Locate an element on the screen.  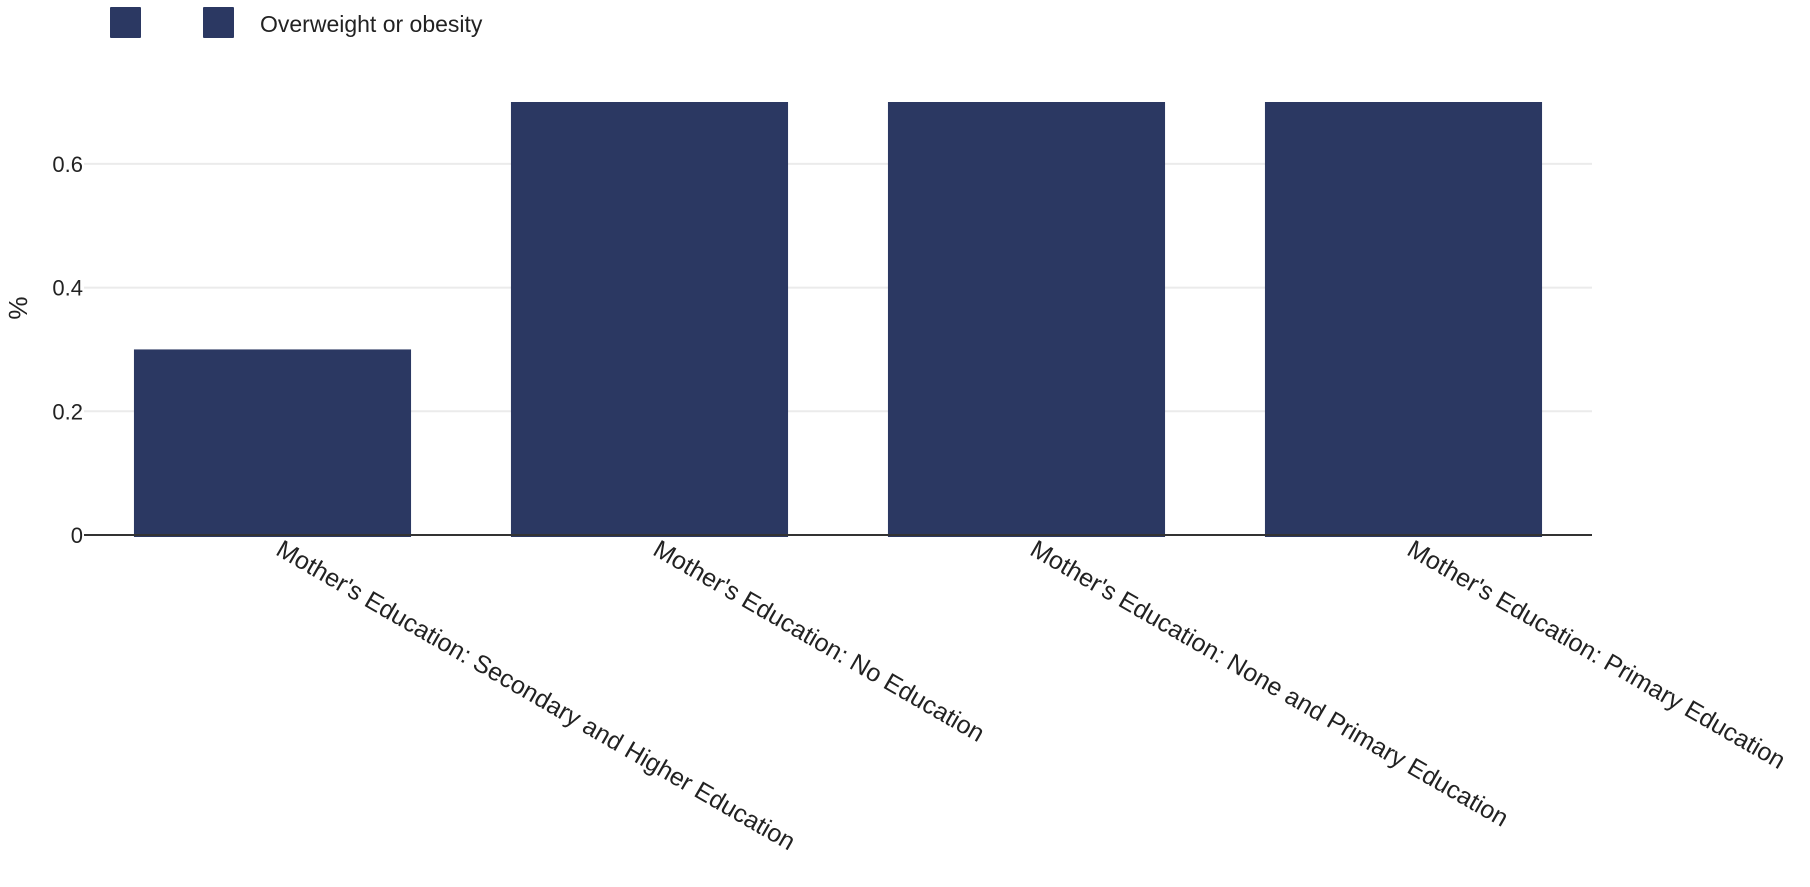
legend-label-2: Overweight or obesity is located at coordinates (371, 24).